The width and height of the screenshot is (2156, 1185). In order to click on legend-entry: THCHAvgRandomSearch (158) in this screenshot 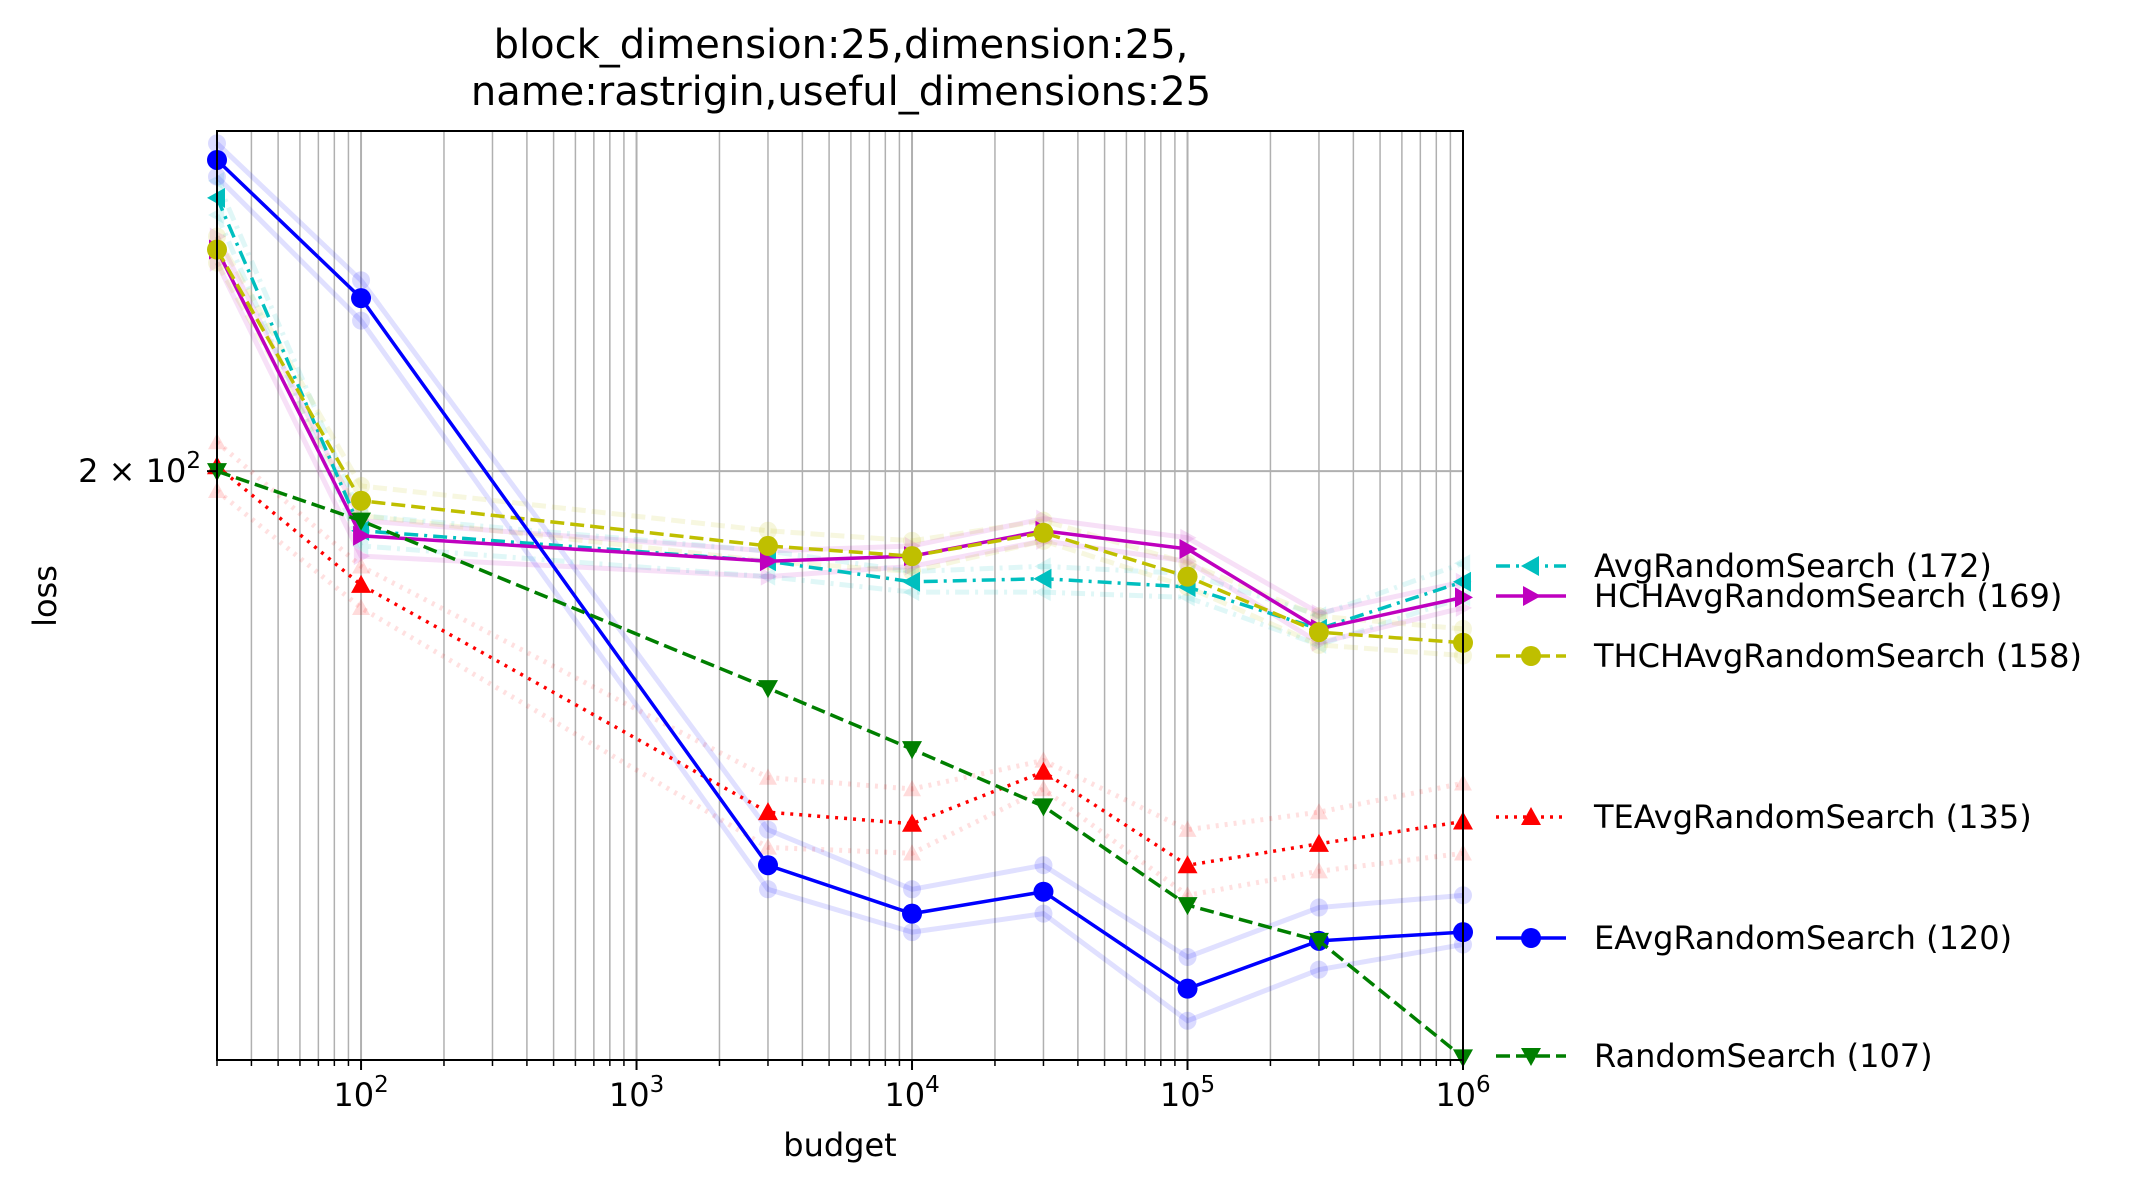, I will do `click(1789, 656)`.